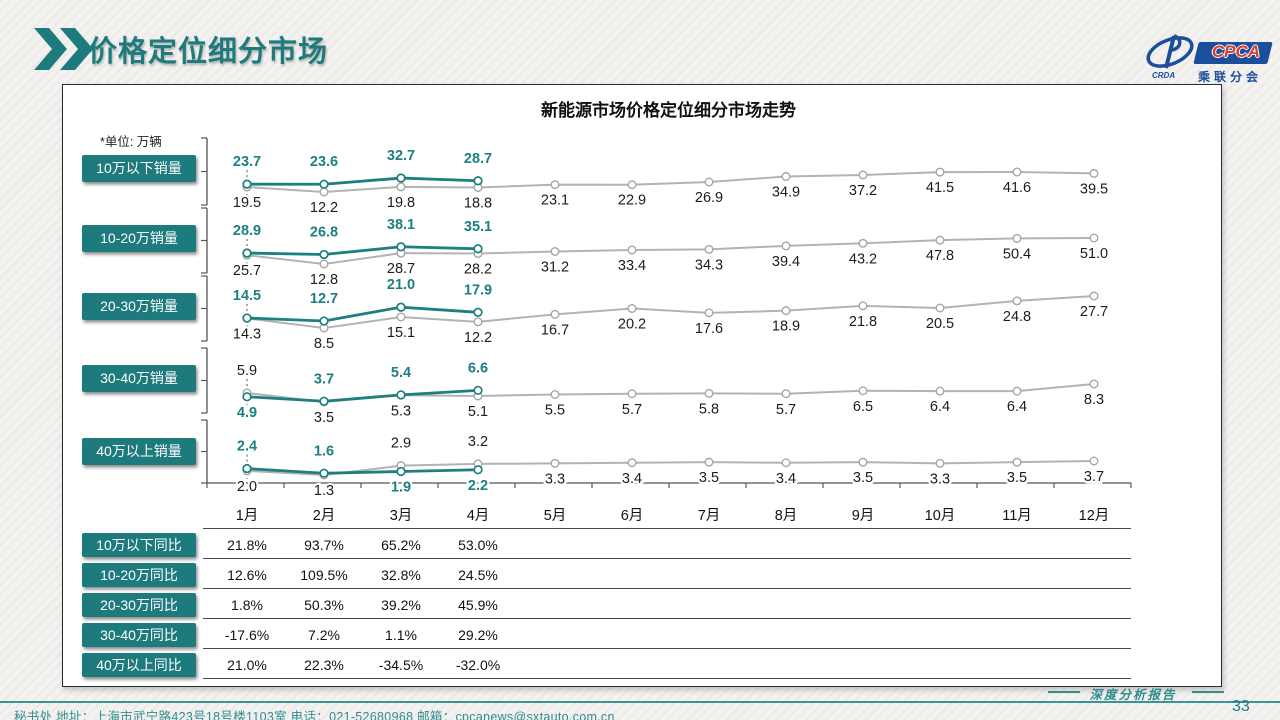 The height and width of the screenshot is (720, 1280). Describe the element at coordinates (1208, 692) in the screenshot. I see `report-divider-right` at that location.